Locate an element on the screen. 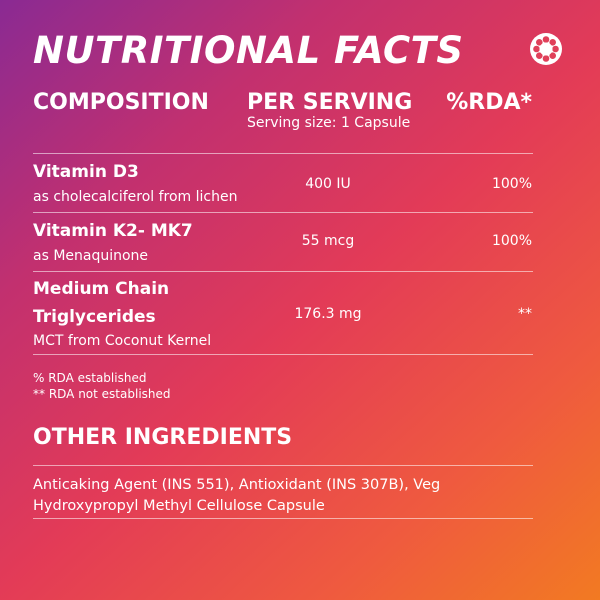  column-header-rda: %RDA* is located at coordinates (489, 102).